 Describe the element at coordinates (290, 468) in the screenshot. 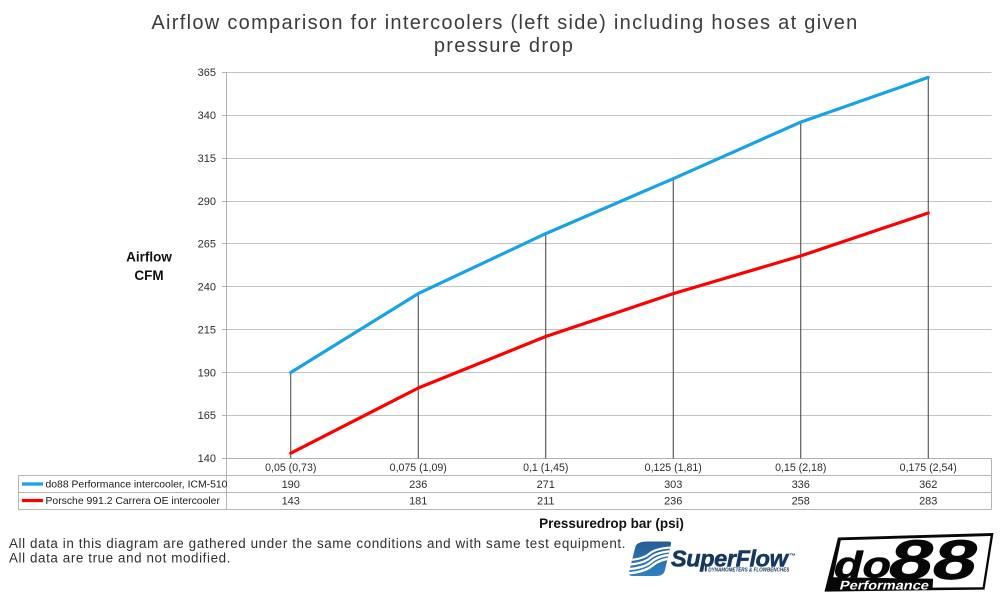

I see `svg-text: 0,05 (0,73)` at that location.